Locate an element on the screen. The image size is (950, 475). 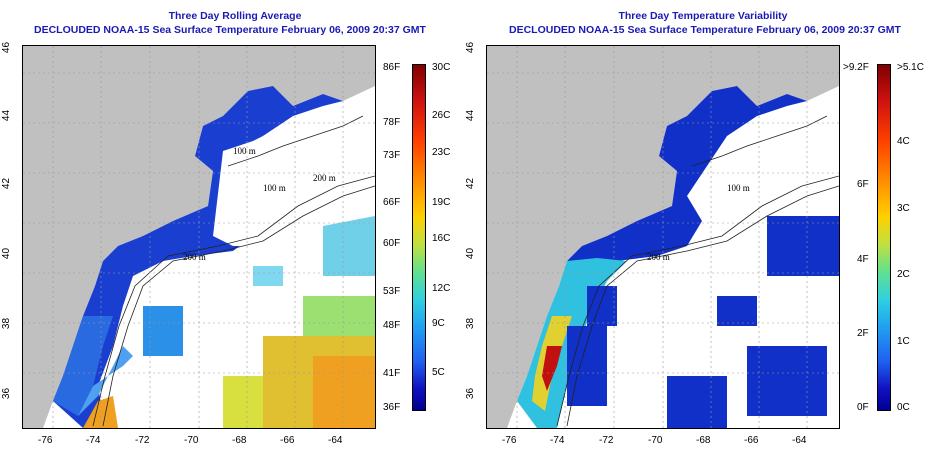
left-cbar-f-label: 41F is located at coordinates (392, 373).